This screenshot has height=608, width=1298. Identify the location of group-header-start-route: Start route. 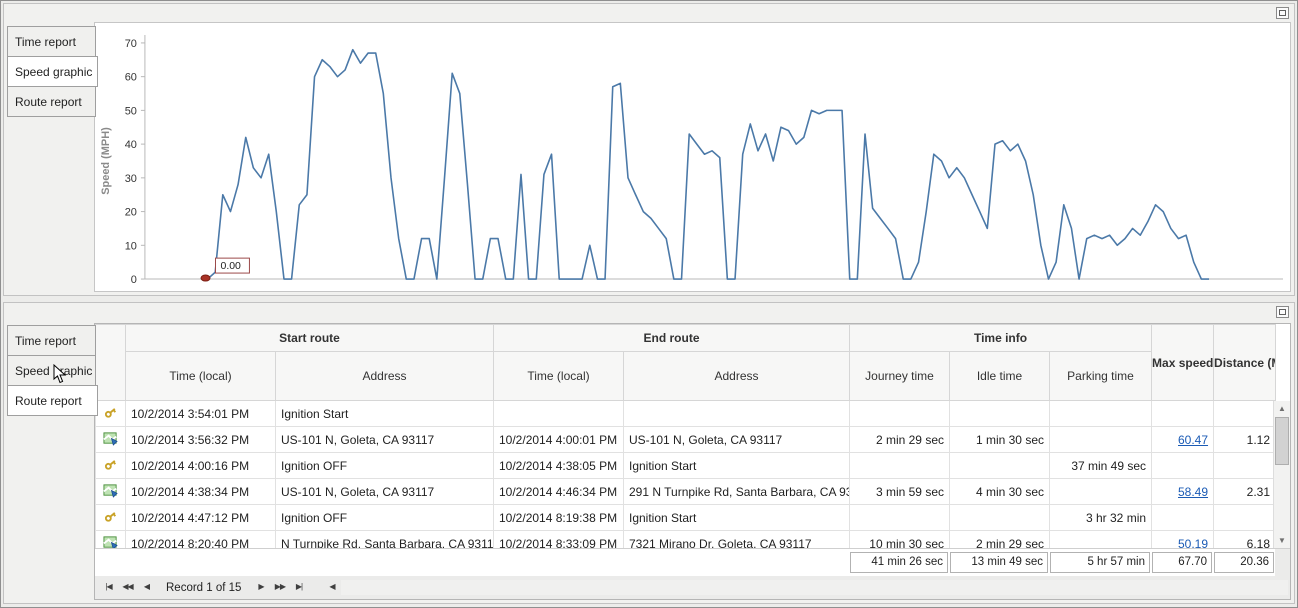
(309, 338).